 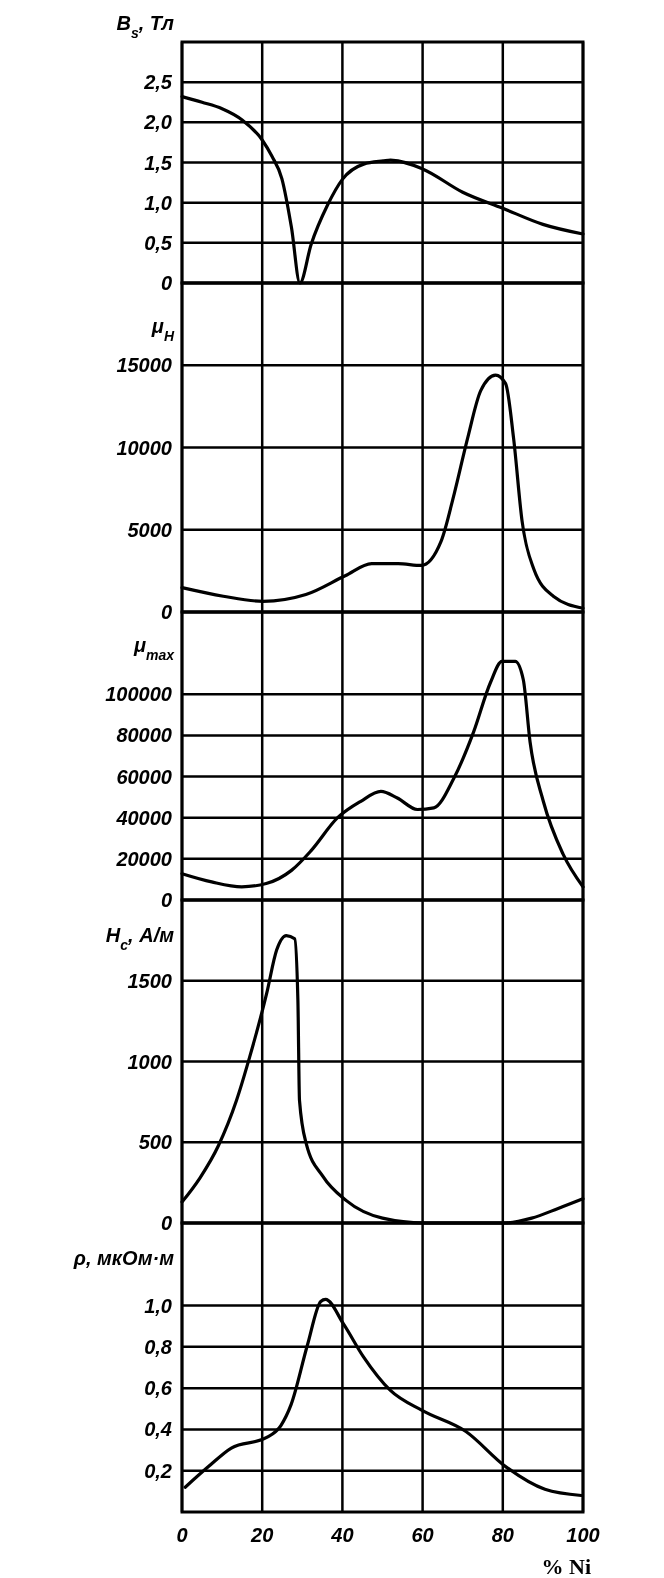 What do you see at coordinates (566, 1566) in the screenshot?
I see `x-axis-title: % Ni` at bounding box center [566, 1566].